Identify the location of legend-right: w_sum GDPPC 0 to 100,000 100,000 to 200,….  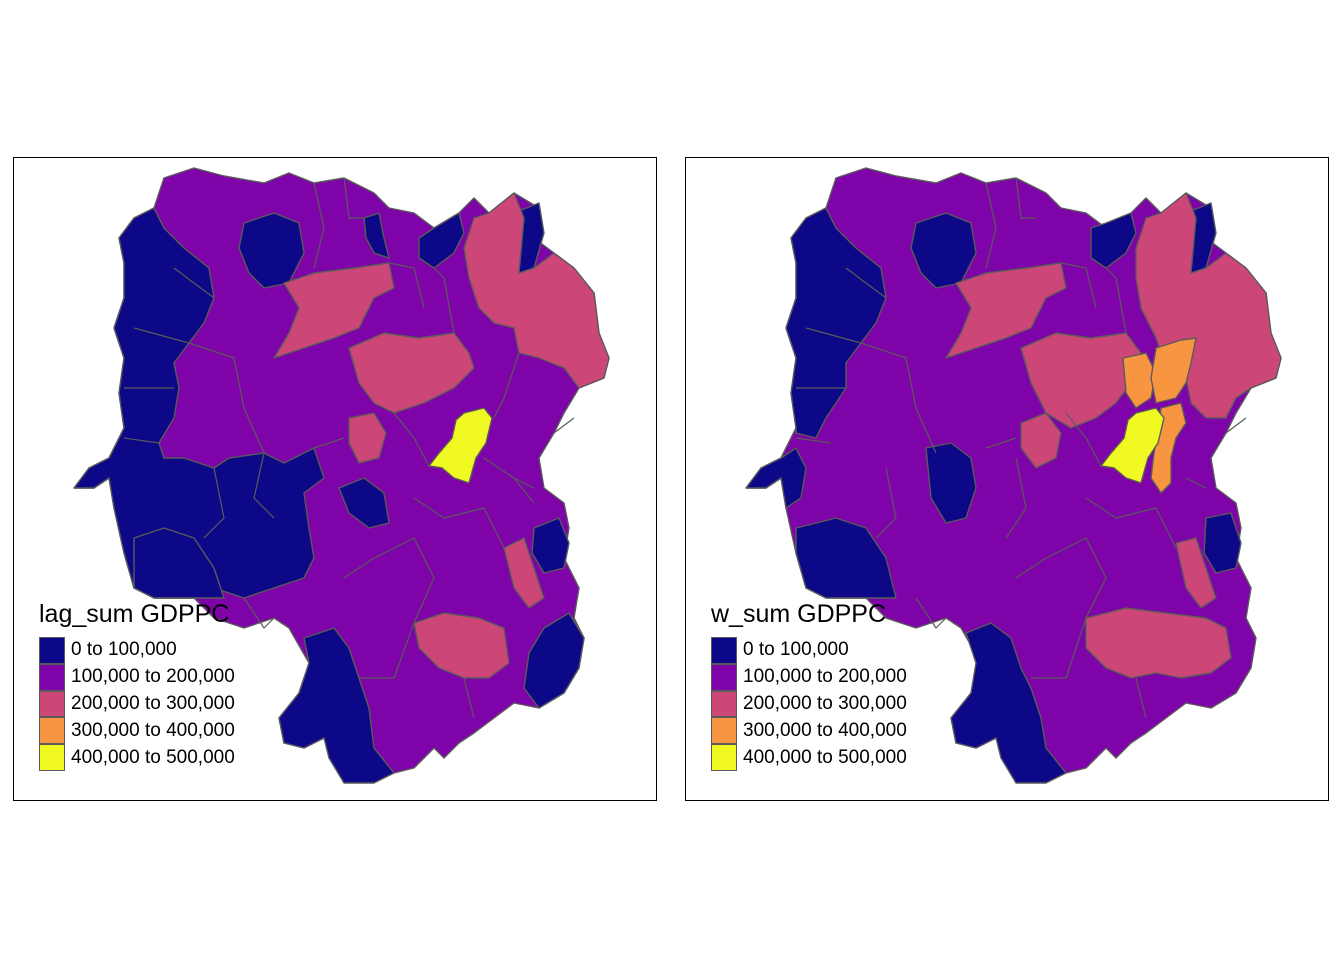
(809, 685).